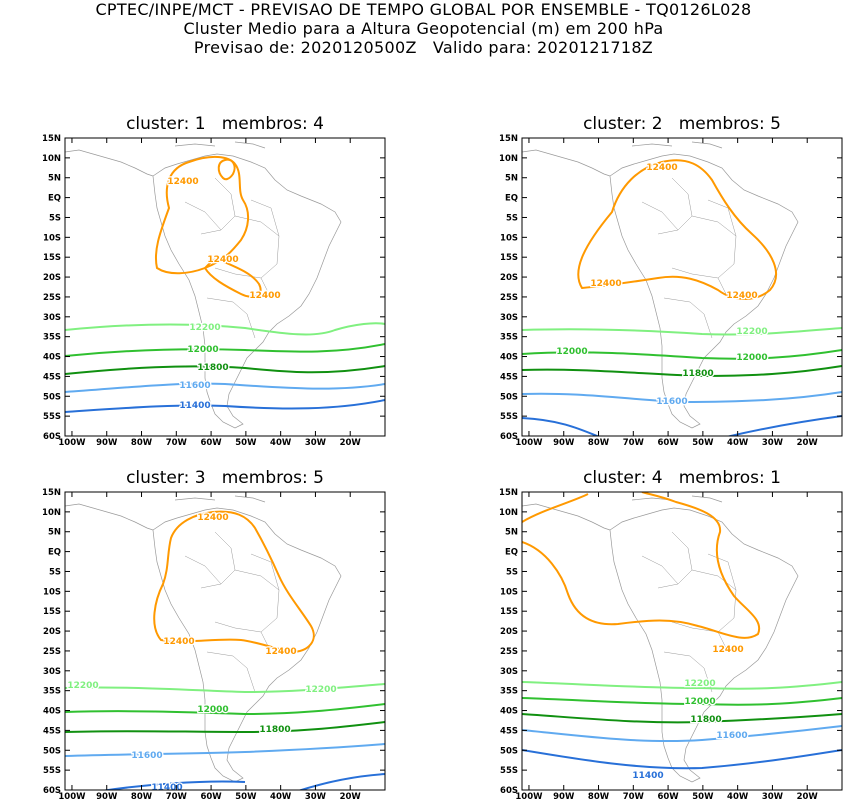 The image size is (847, 803). Describe the element at coordinates (512, 572) in the screenshot. I see `lat-label: 5S` at that location.